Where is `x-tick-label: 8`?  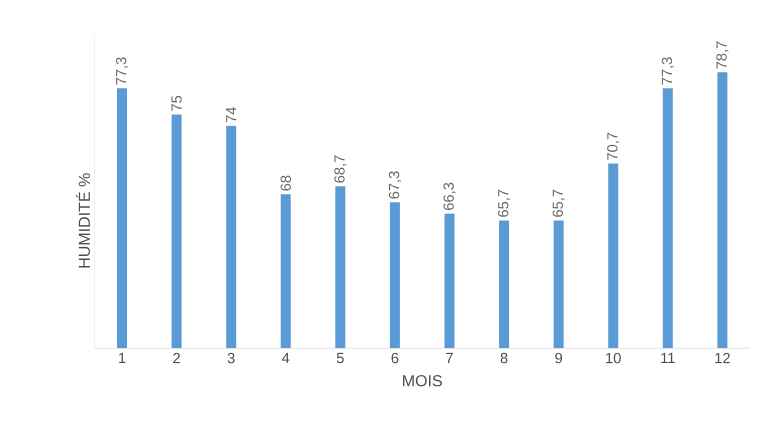
x-tick-label: 8 is located at coordinates (504, 358).